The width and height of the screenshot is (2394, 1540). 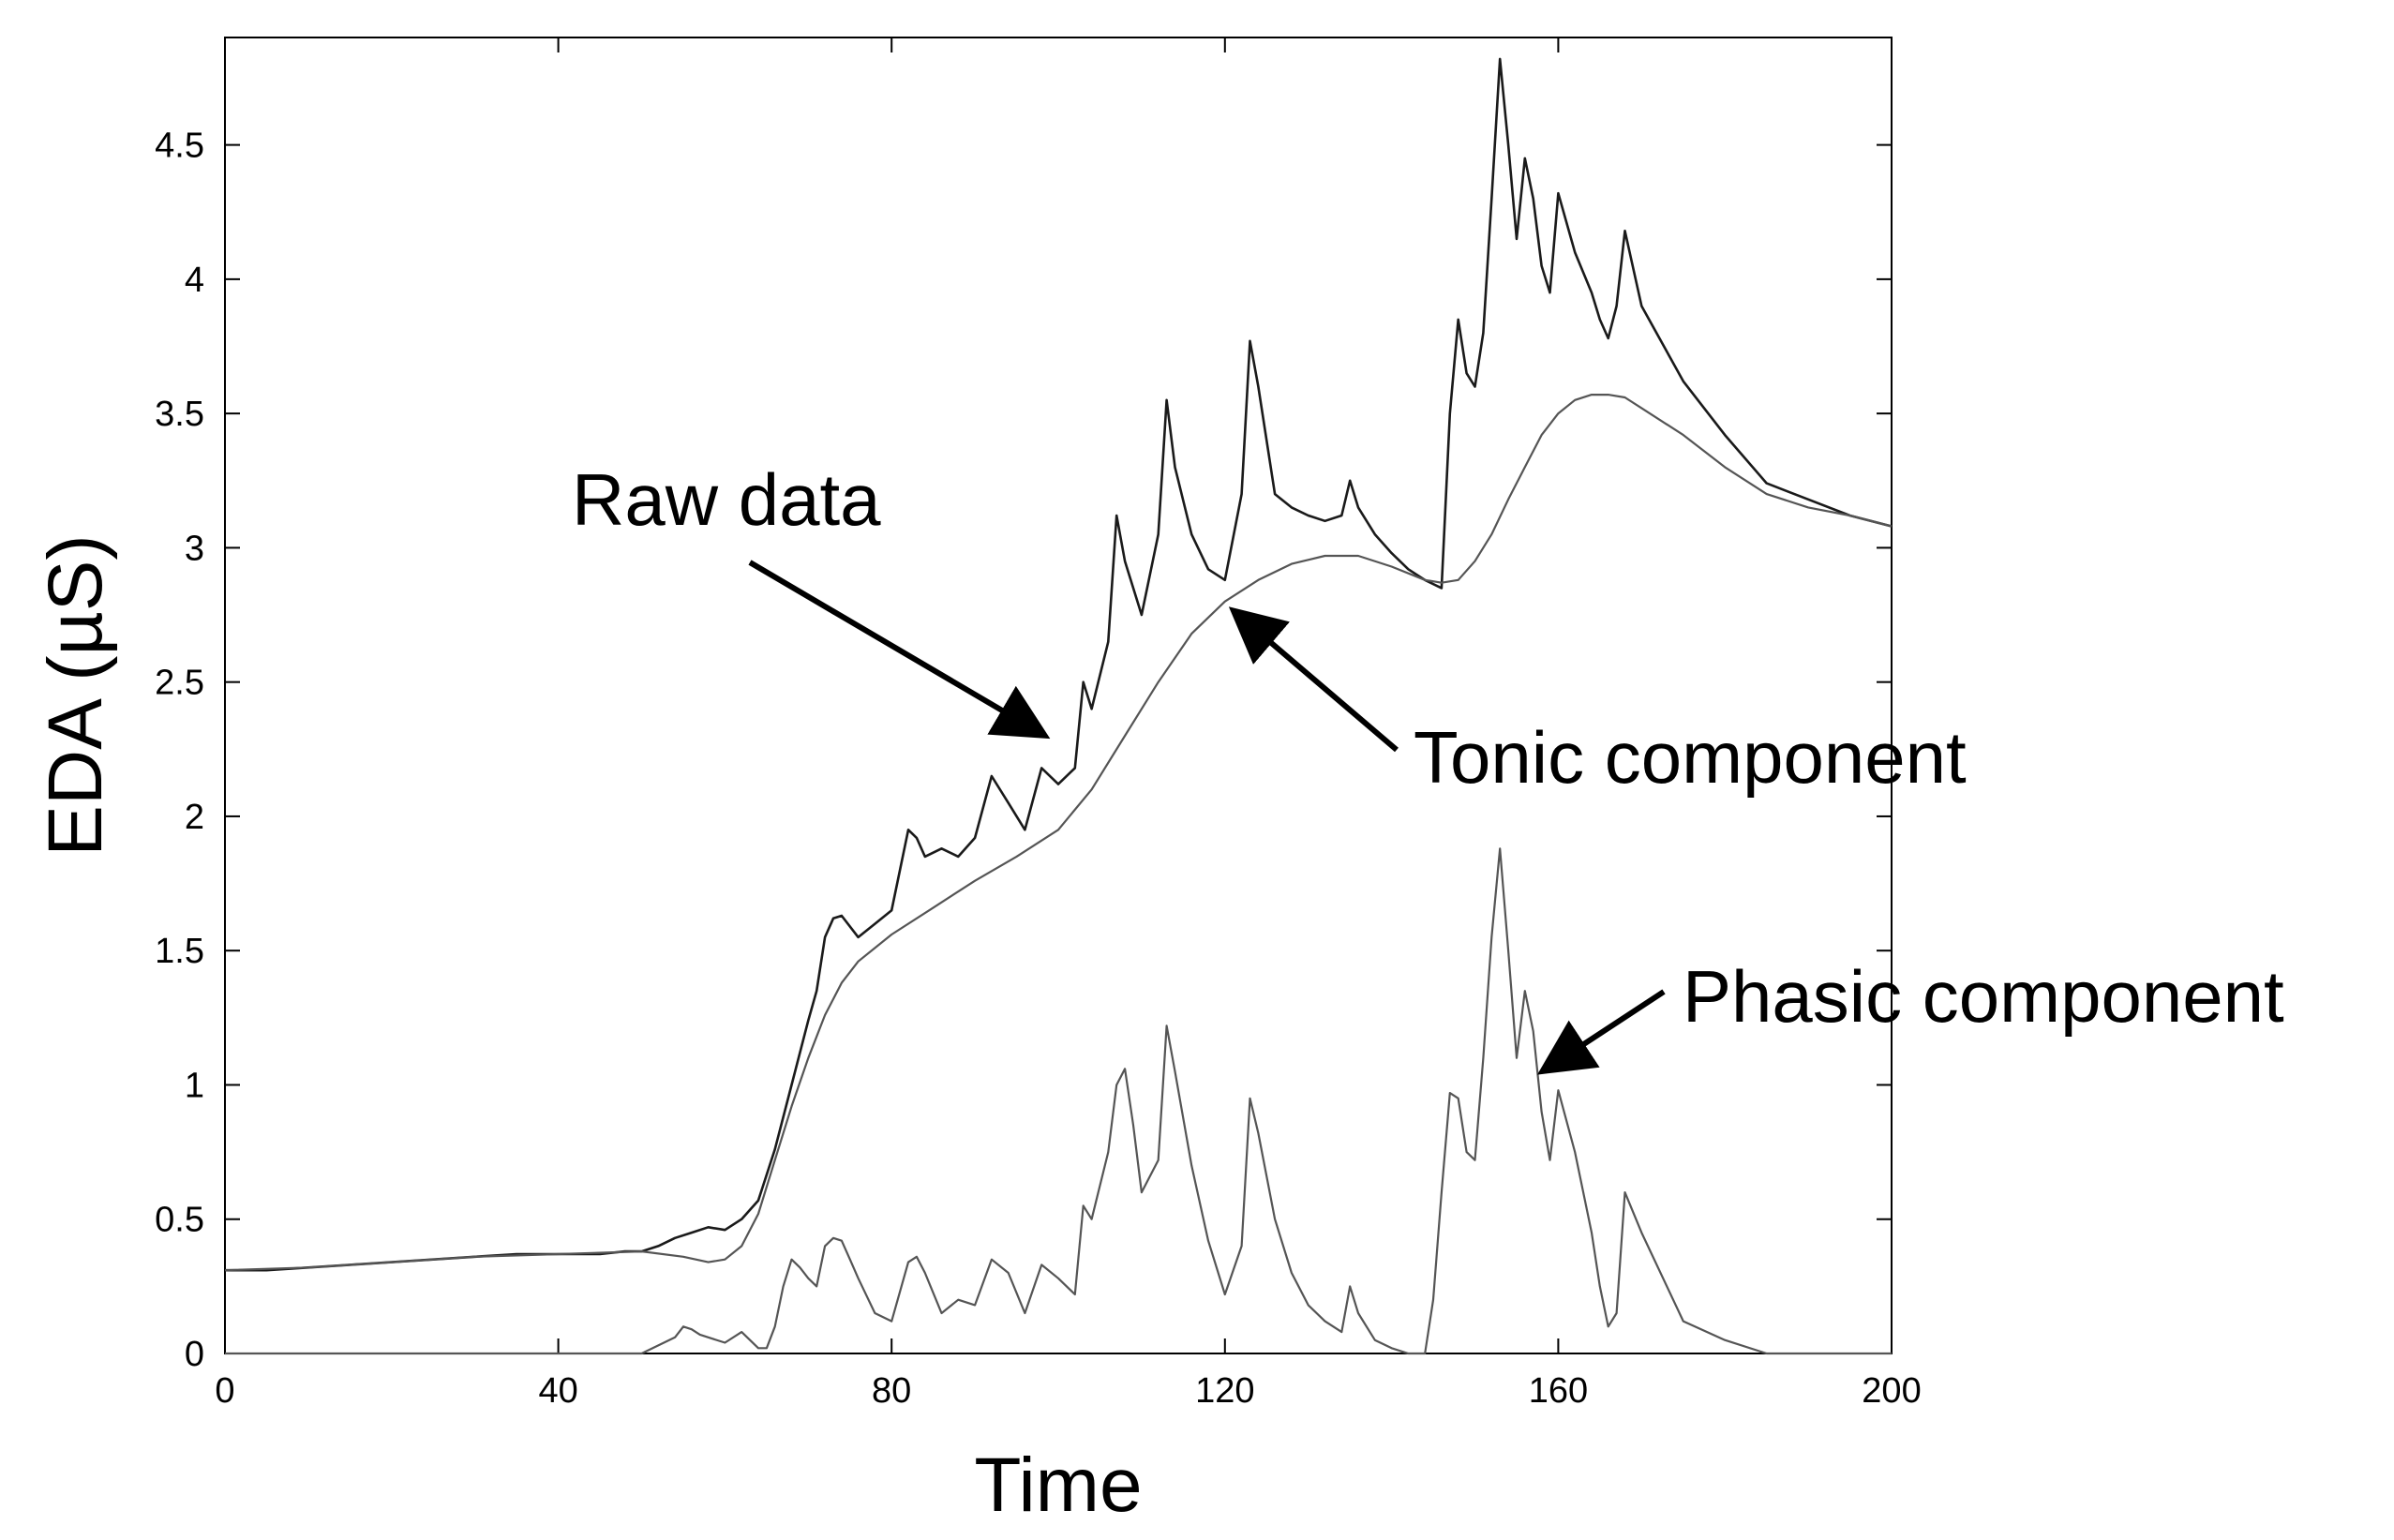 What do you see at coordinates (224, 1391) in the screenshot?
I see `x-tick-label: 0` at bounding box center [224, 1391].